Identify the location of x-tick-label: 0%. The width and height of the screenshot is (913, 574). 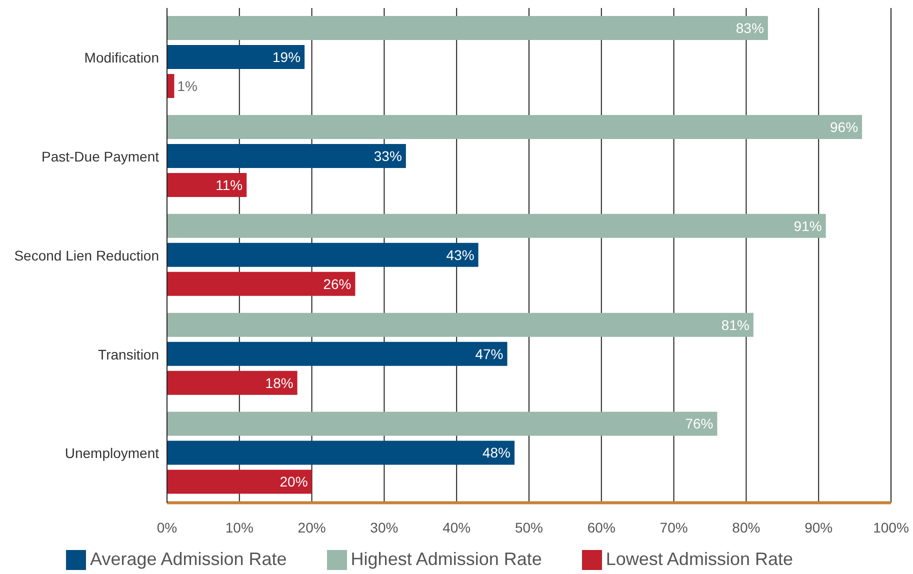
(167, 528).